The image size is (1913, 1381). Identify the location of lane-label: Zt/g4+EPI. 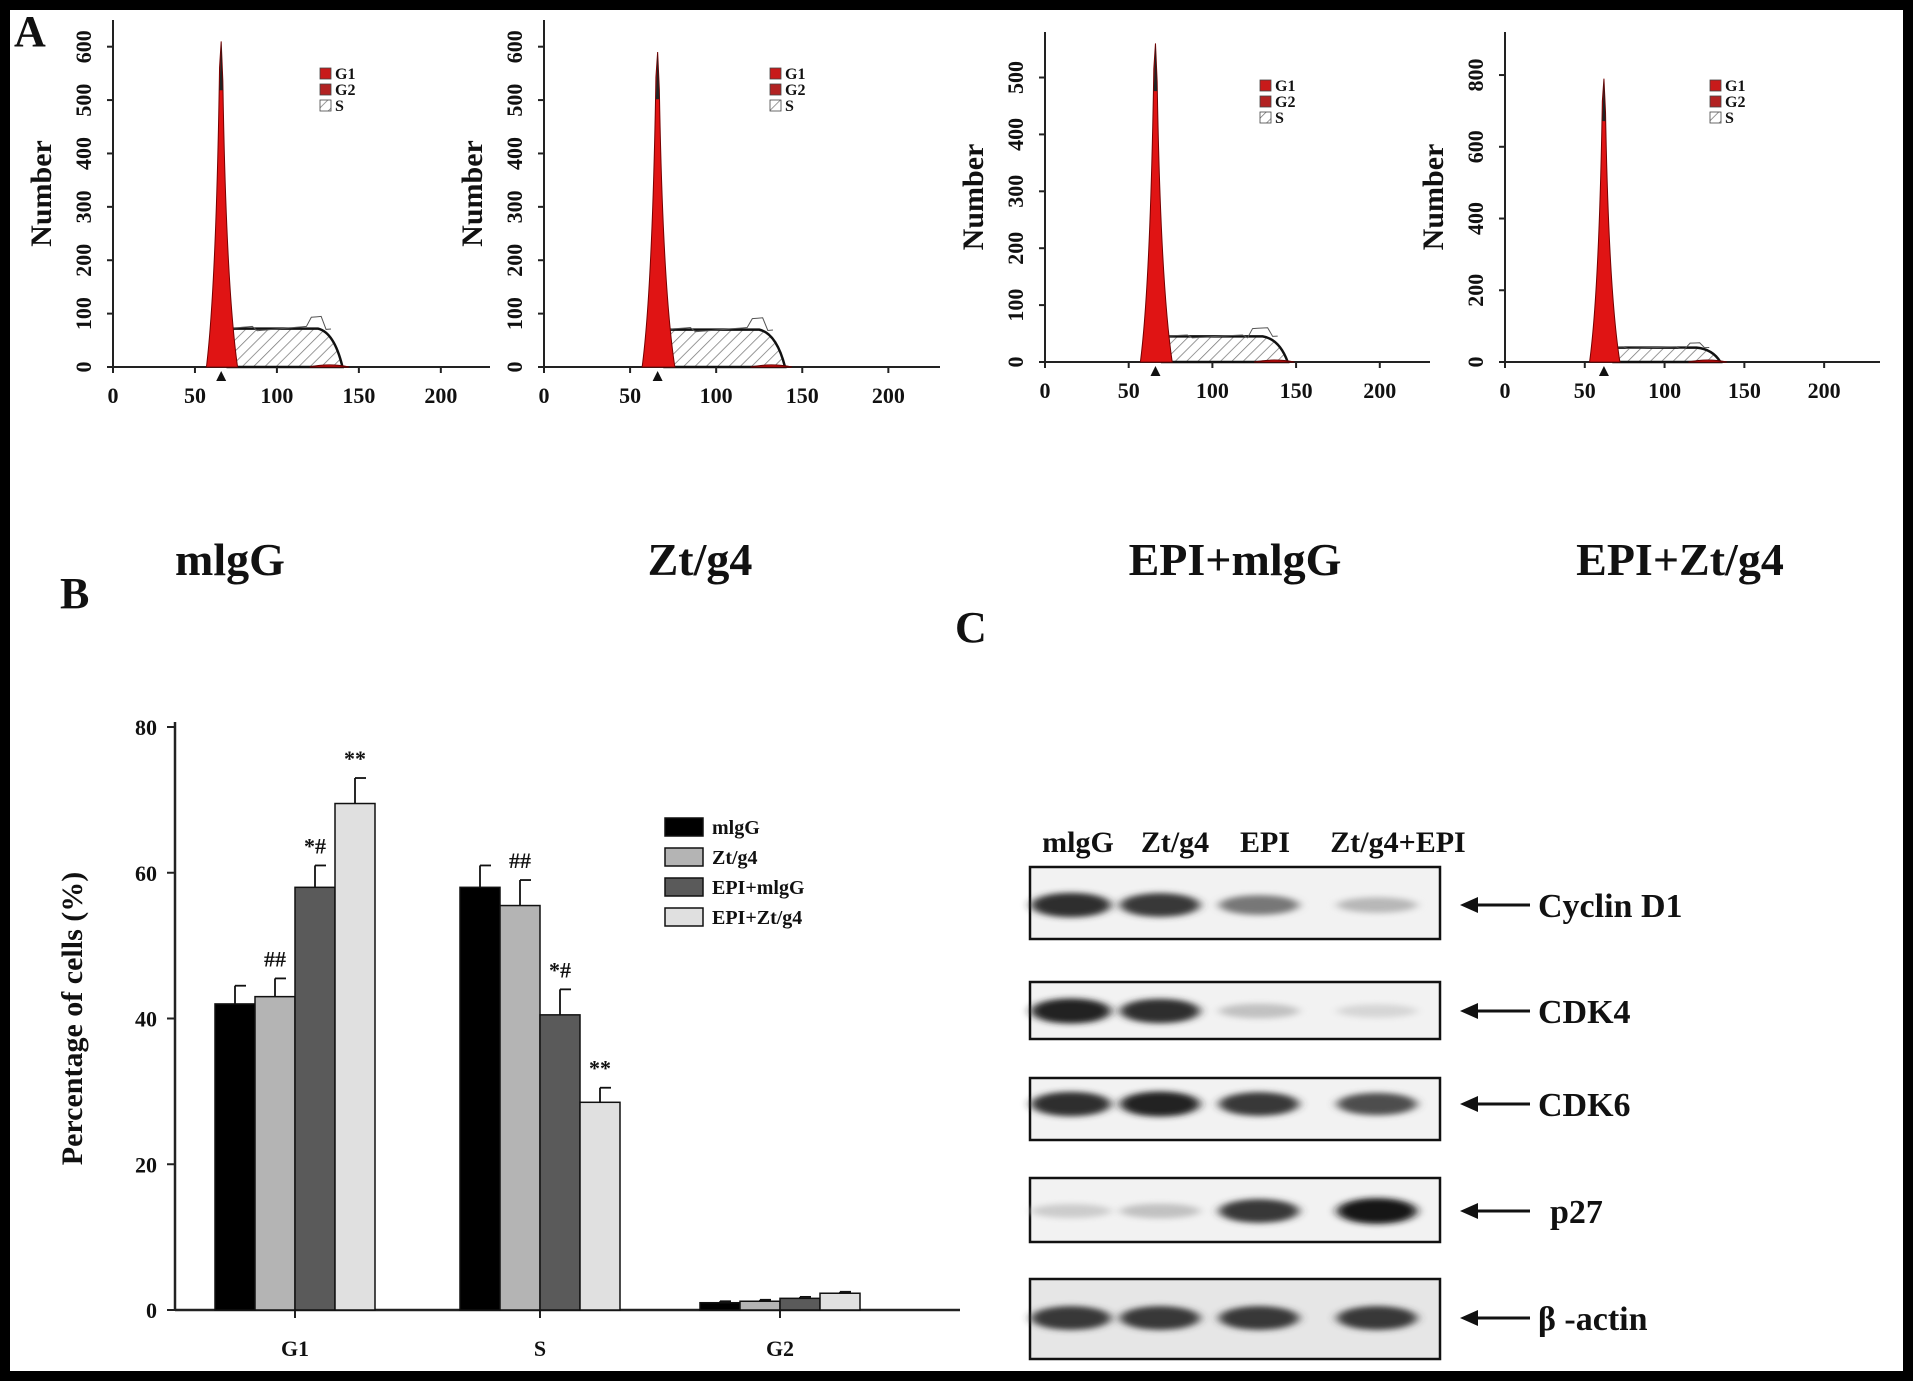
(1397, 842).